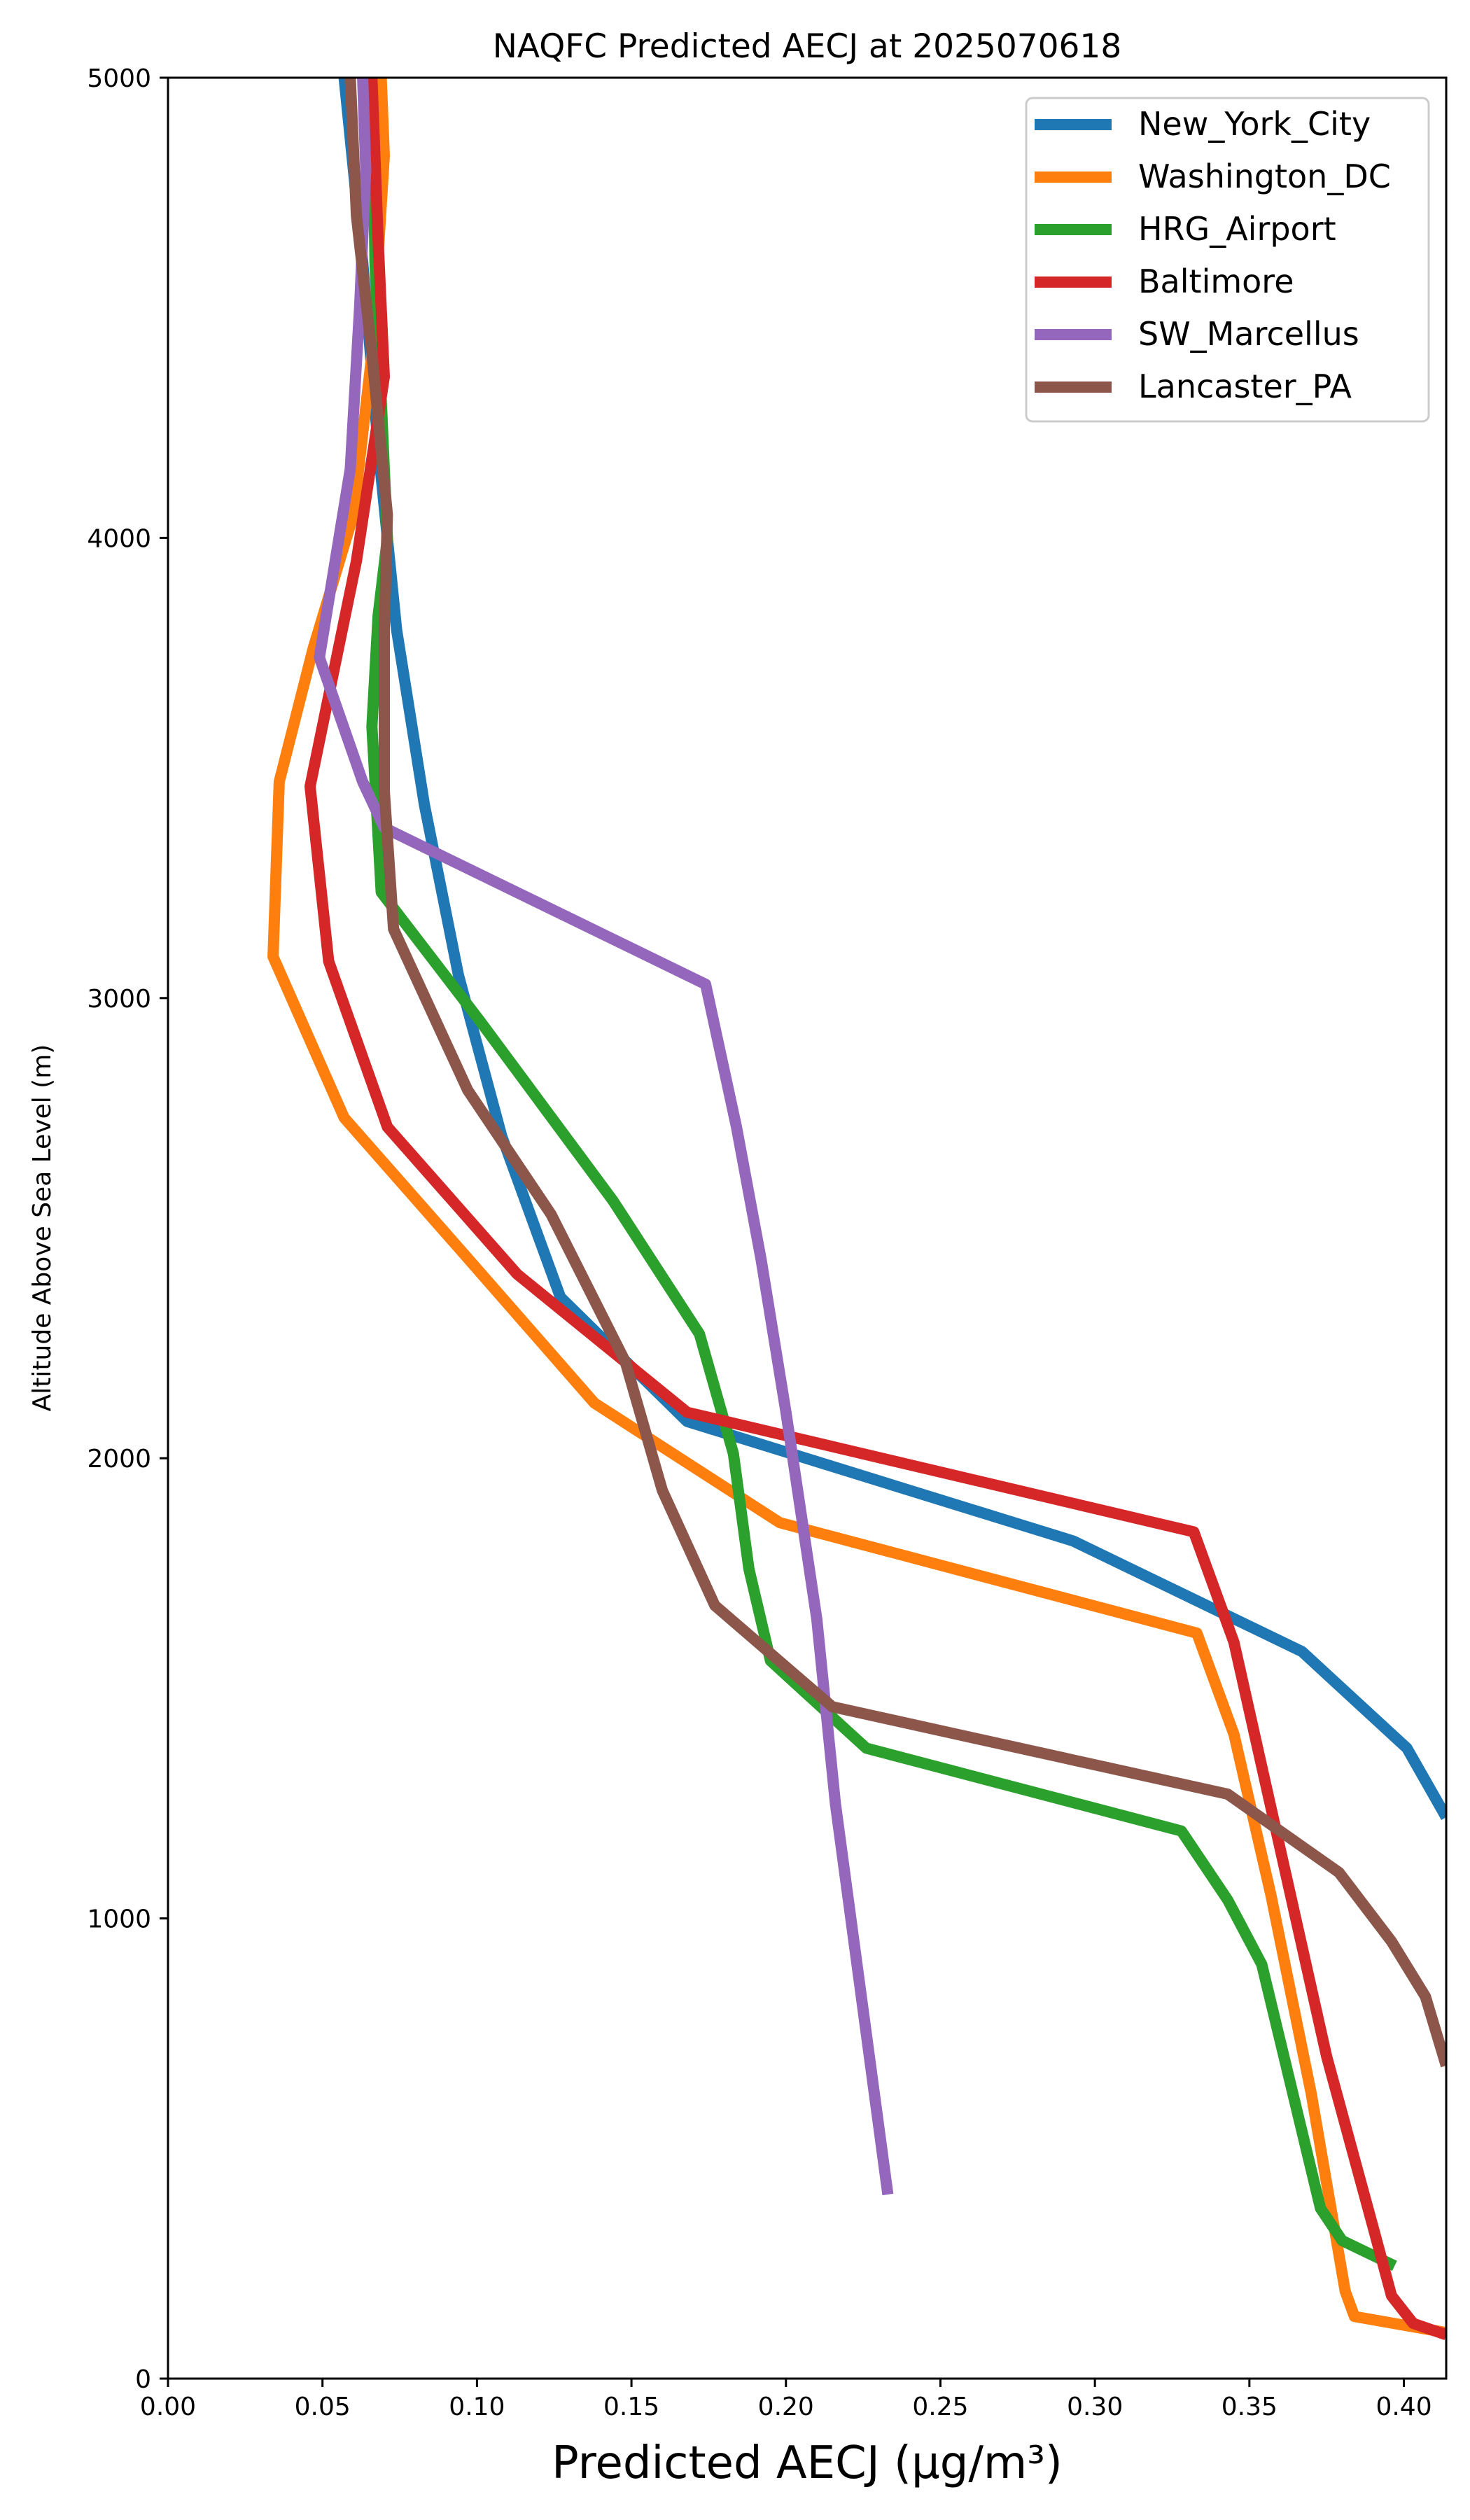 This screenshot has height=2520, width=1470. I want to click on x-axis: 0.00 0.05 0.10 0.15 0.20 0.25 0.30 0.35 0.40, so click(786, 2400).